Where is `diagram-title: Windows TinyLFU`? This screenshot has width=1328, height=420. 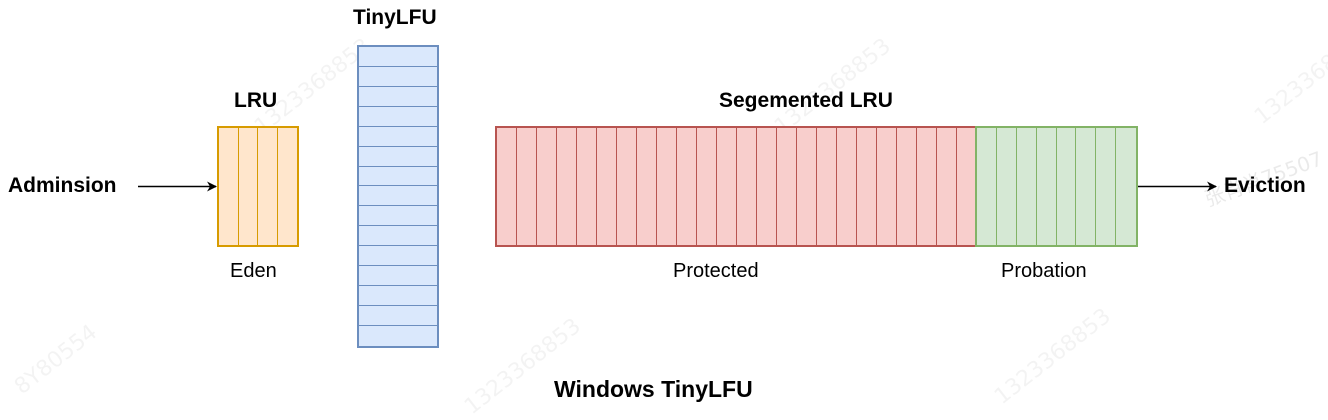 diagram-title: Windows TinyLFU is located at coordinates (653, 389).